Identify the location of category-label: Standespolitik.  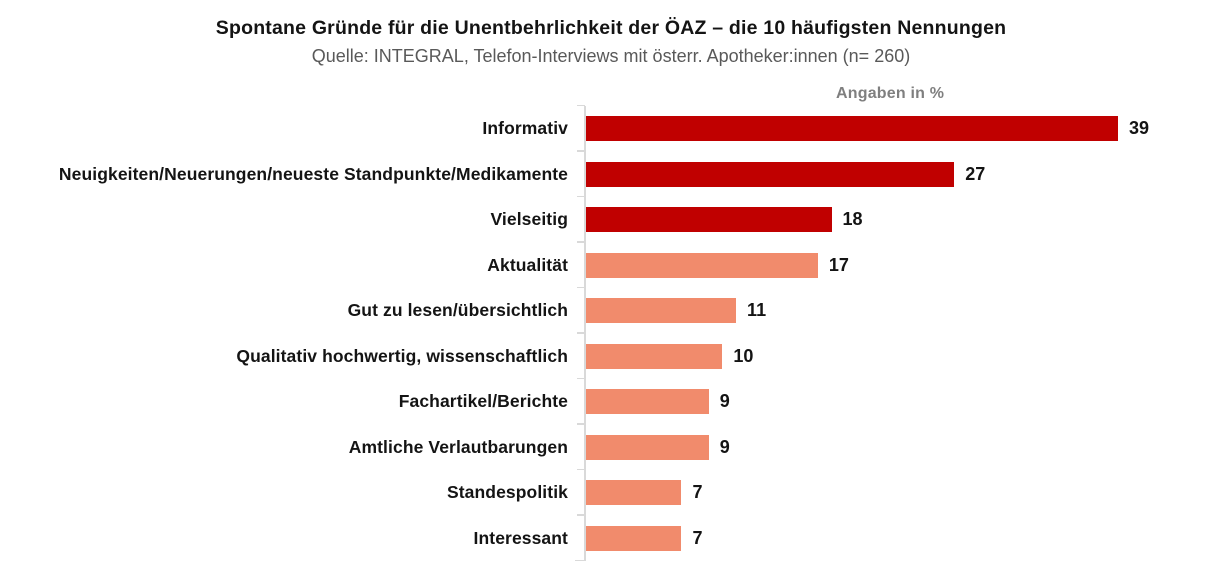
(507, 492).